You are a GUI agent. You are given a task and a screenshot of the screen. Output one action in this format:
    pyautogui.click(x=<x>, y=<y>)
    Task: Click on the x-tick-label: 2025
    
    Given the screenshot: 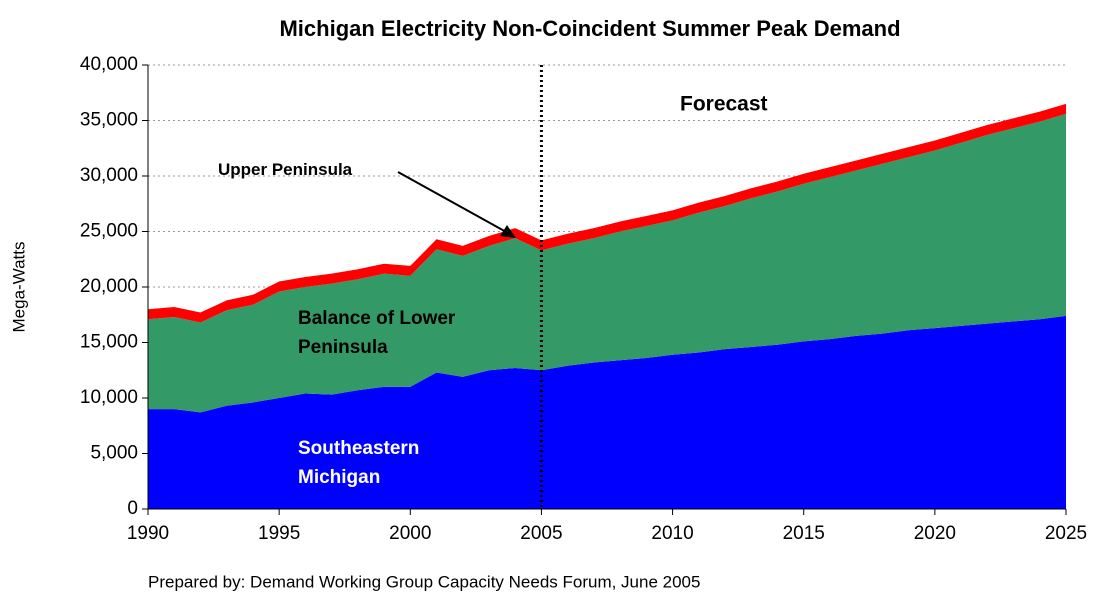 What is the action you would take?
    pyautogui.click(x=1066, y=533)
    